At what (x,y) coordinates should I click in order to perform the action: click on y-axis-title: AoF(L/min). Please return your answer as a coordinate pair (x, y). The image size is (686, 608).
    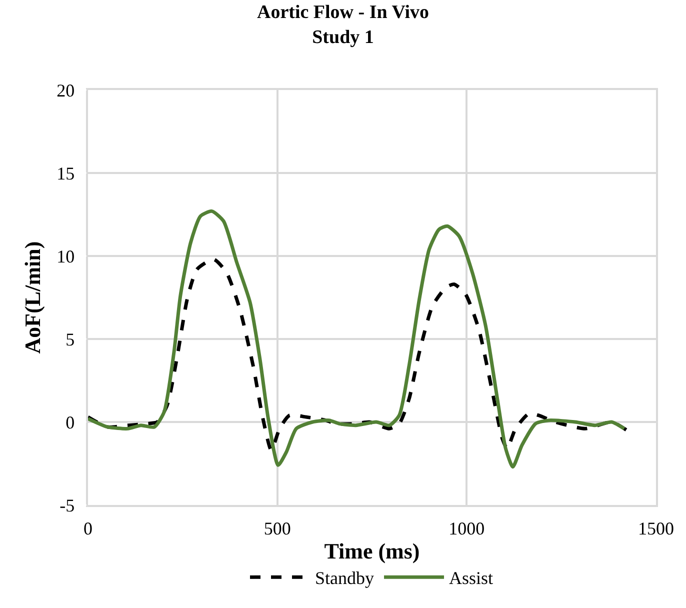
    Looking at the image, I should click on (32, 297).